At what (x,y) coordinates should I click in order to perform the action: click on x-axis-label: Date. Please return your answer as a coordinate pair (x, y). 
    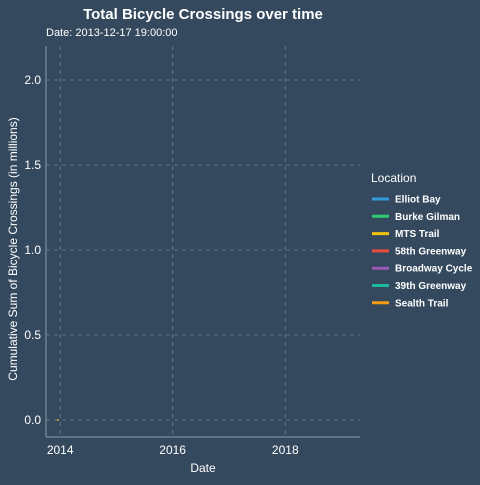
    Looking at the image, I should click on (203, 468).